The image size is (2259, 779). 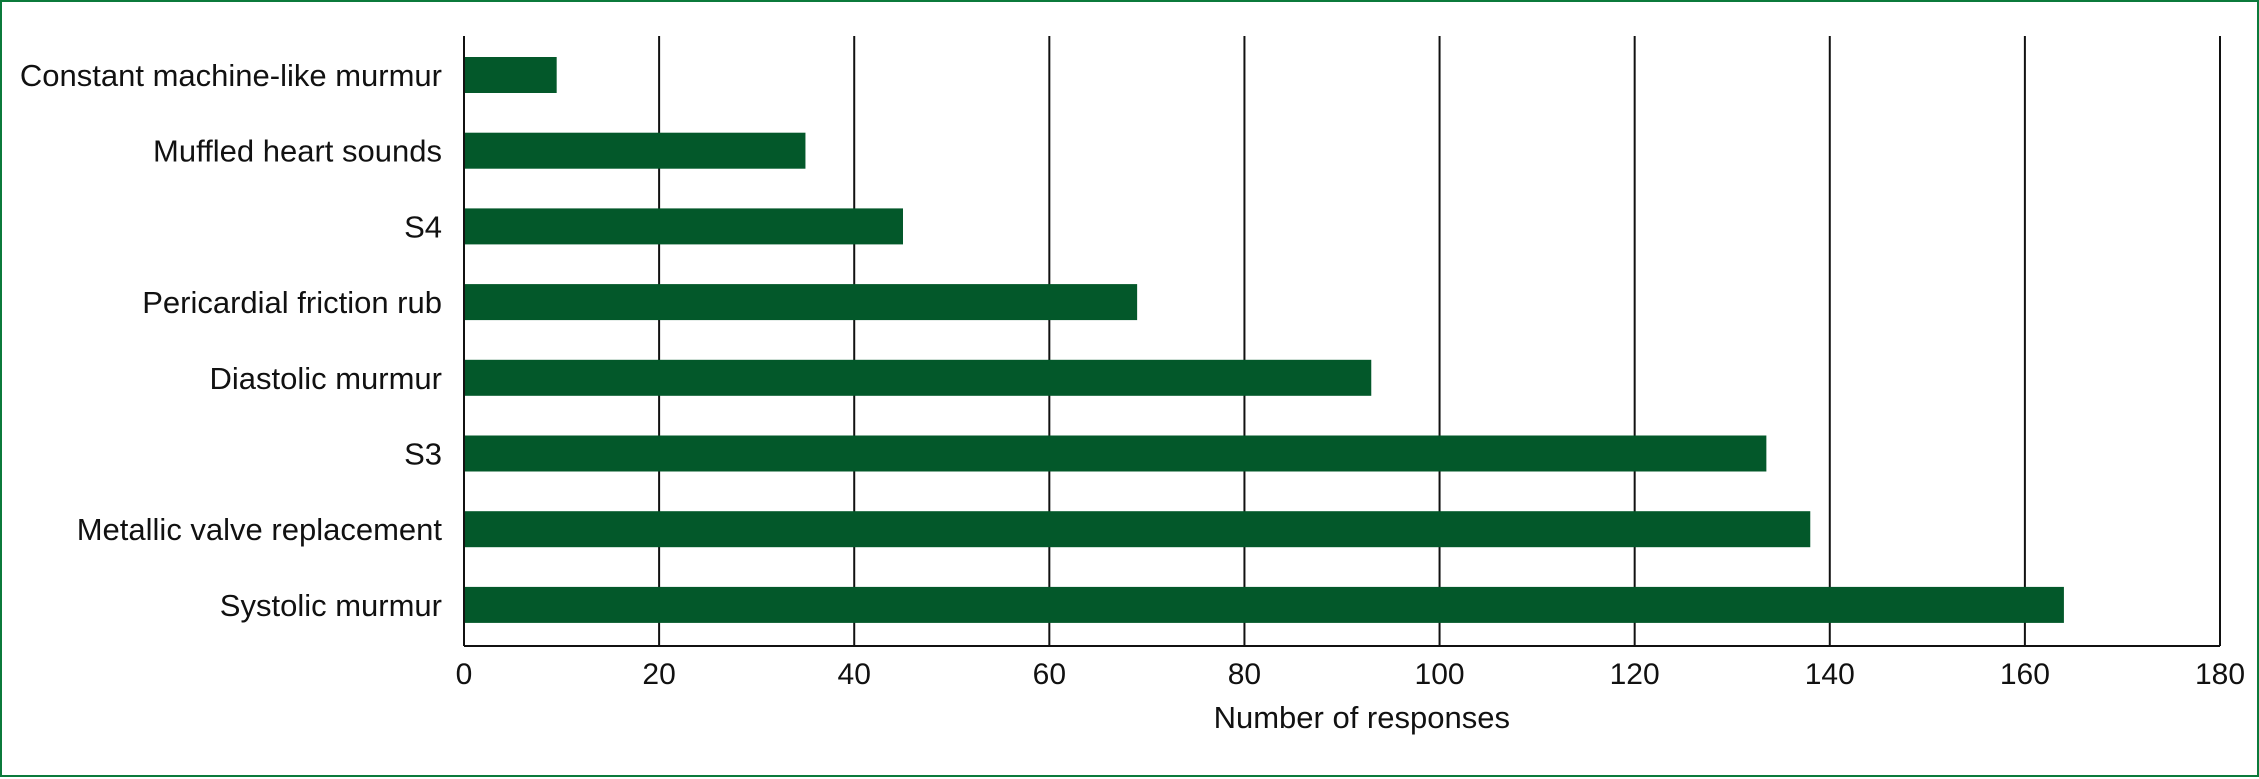 I want to click on x-tick-label-180: 180, so click(x=2220, y=674).